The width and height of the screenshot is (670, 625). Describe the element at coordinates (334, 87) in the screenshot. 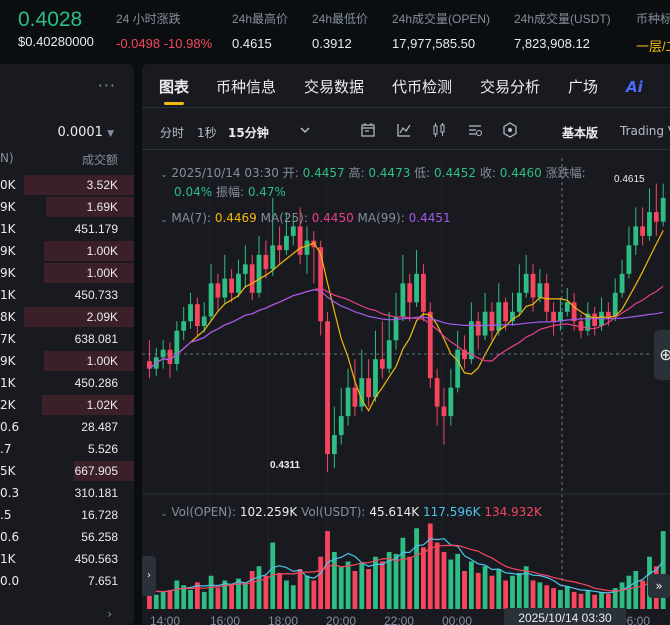

I see `tab-trade-data: 交易数据` at that location.